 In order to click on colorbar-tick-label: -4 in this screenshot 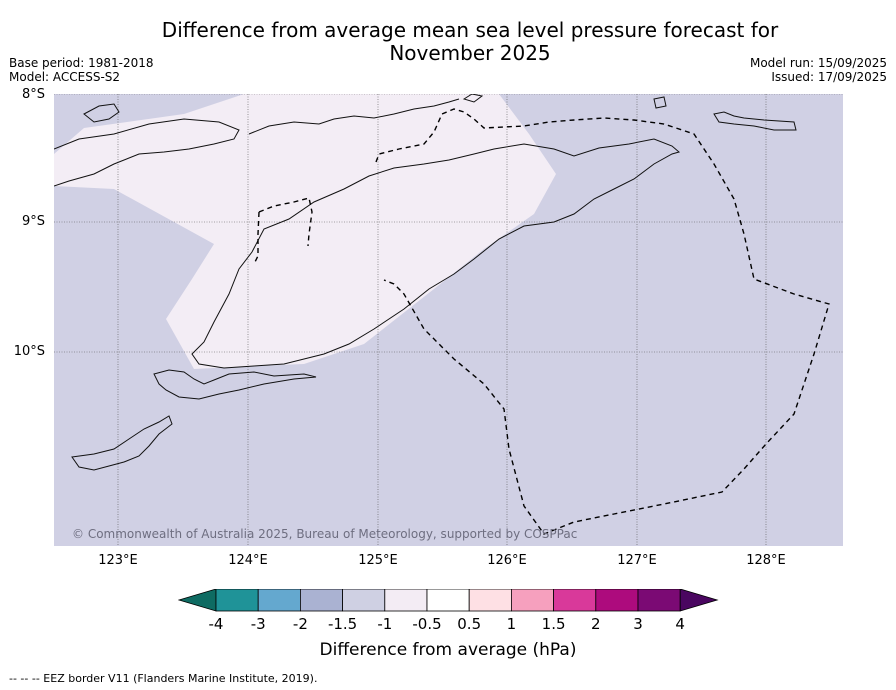, I will do `click(216, 624)`.